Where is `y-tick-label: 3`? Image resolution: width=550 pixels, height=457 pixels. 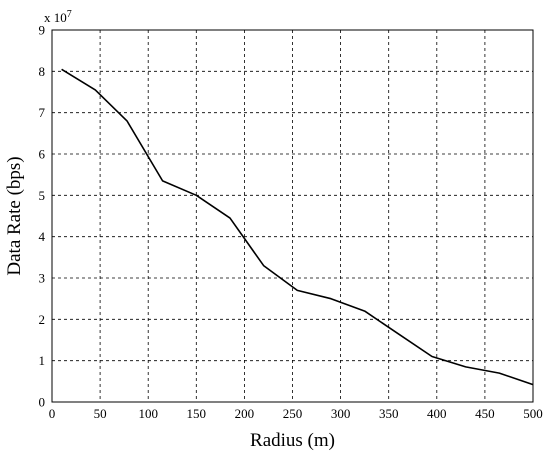 y-tick-label: 3 is located at coordinates (42, 278).